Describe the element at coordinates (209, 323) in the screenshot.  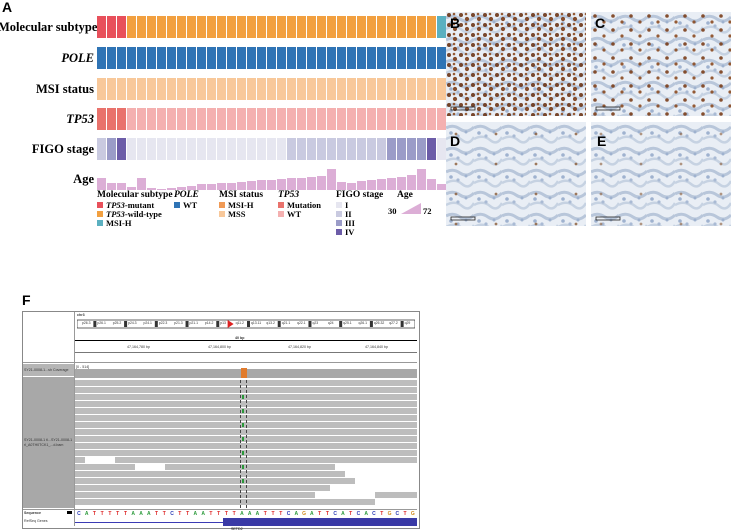
I see `ideogram-band-label: p14.2` at that location.